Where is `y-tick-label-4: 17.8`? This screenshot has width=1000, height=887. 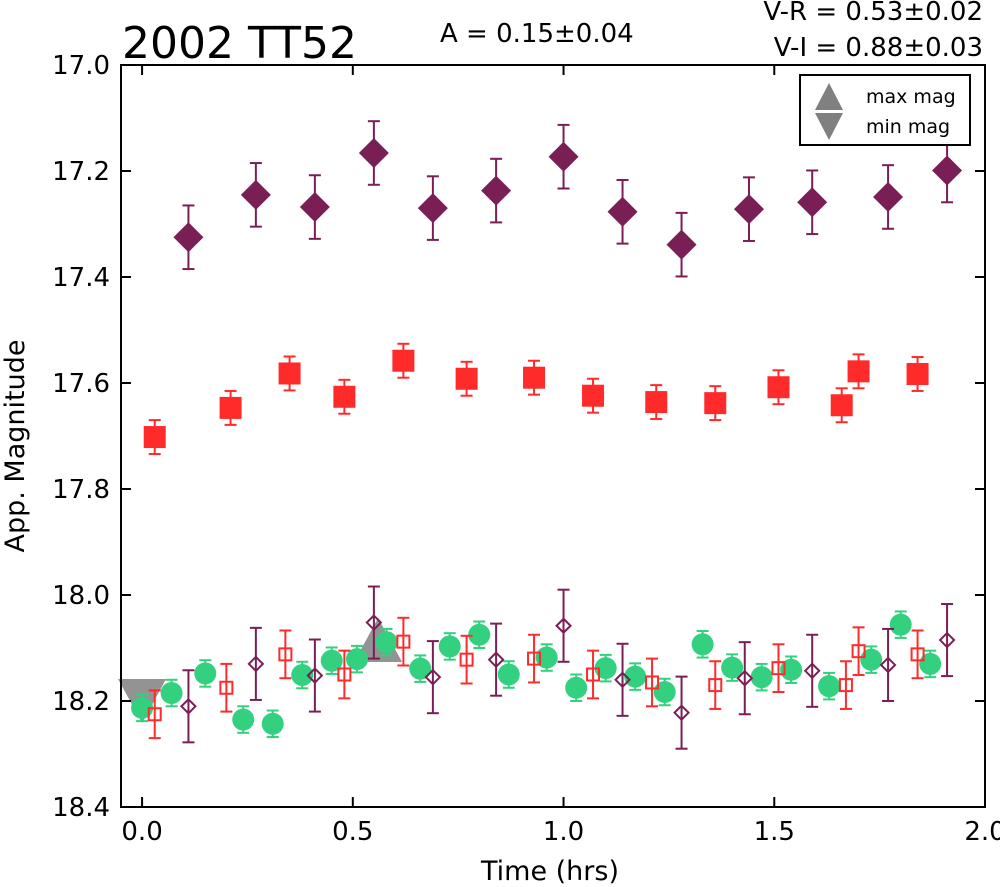 y-tick-label-4: 17.8 is located at coordinates (81, 490).